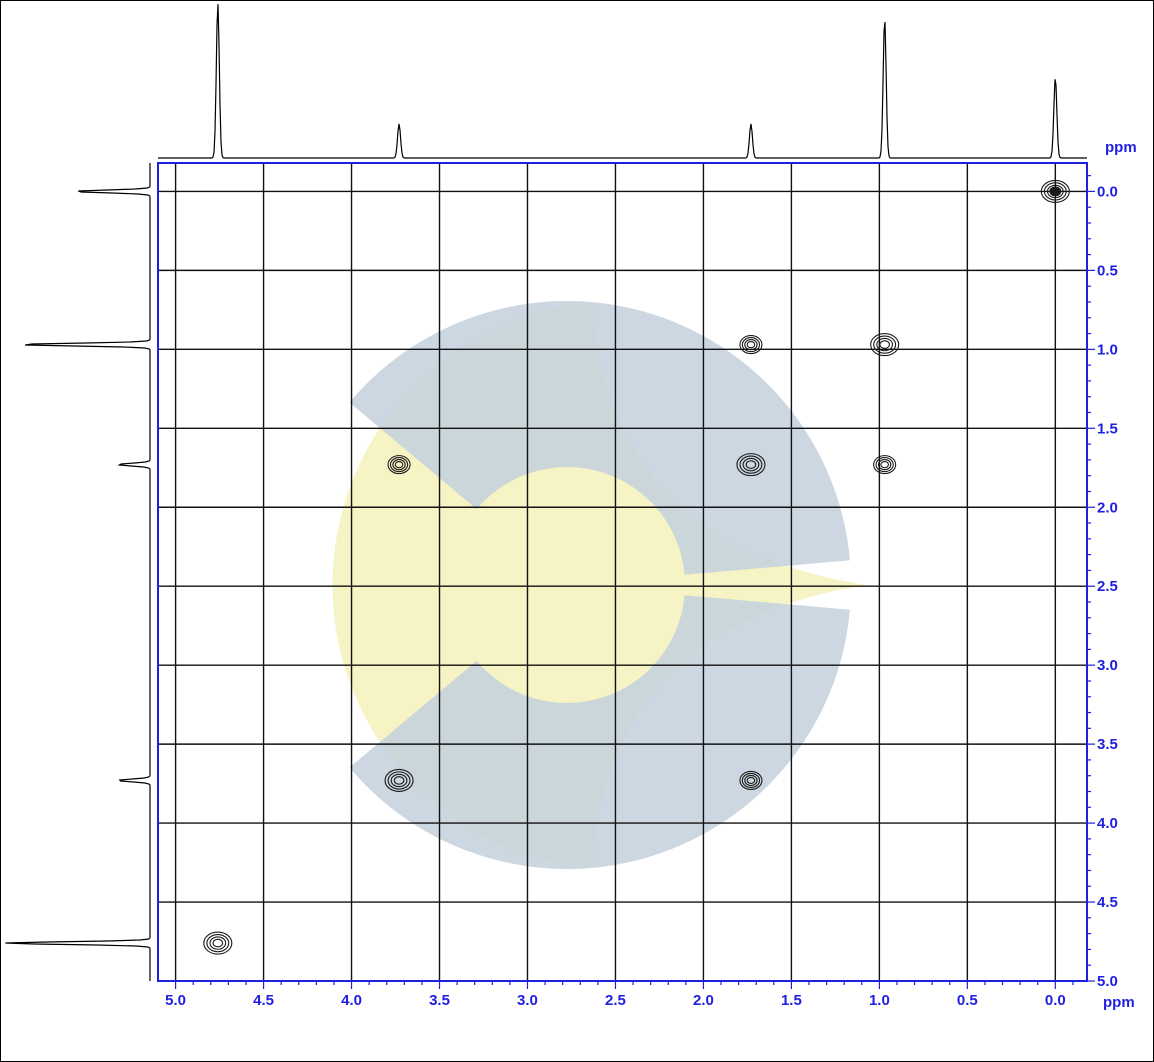  Describe the element at coordinates (439, 1000) in the screenshot. I see `x-tick-label: 3.5` at that location.